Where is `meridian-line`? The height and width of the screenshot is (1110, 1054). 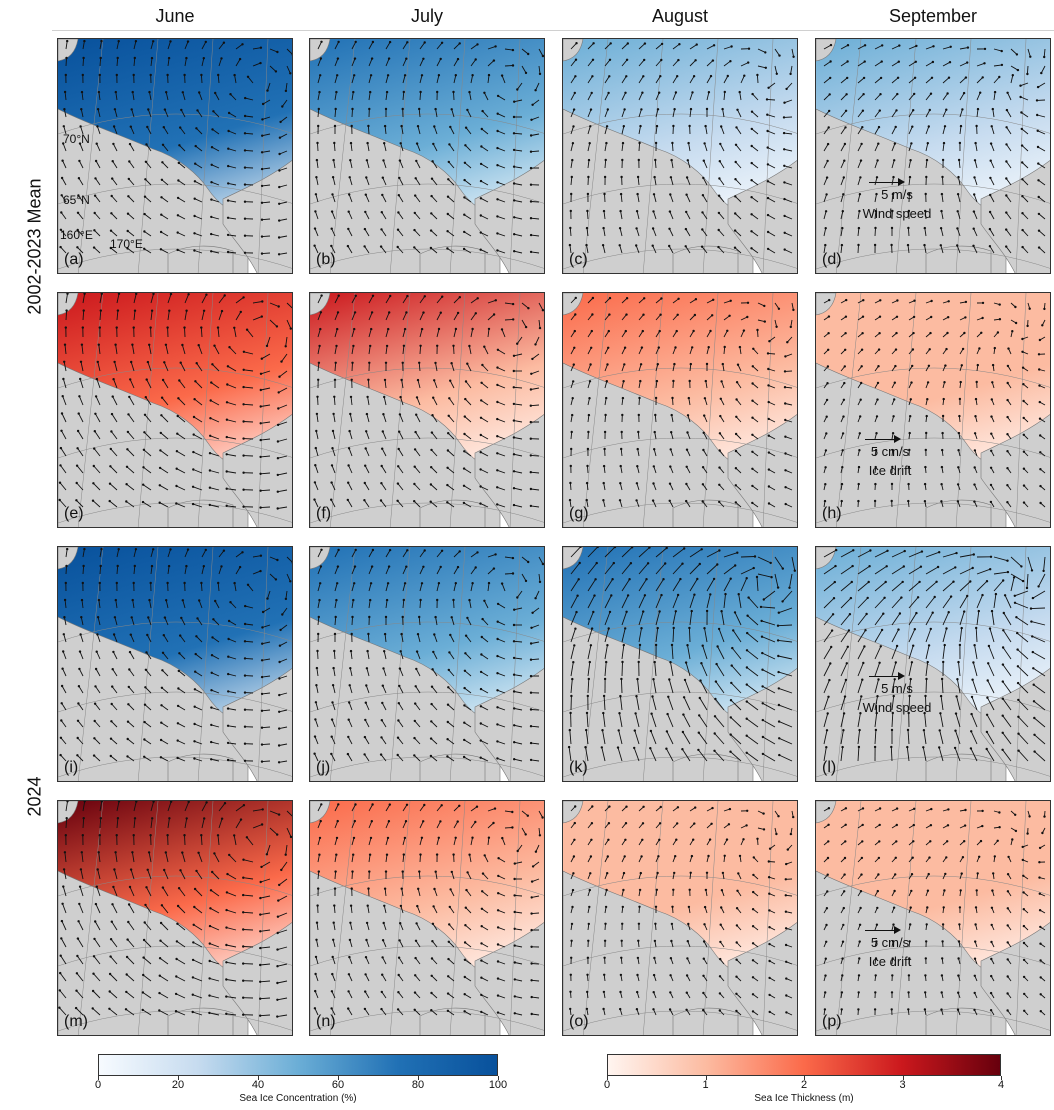 meridian-line is located at coordinates (342, 664).